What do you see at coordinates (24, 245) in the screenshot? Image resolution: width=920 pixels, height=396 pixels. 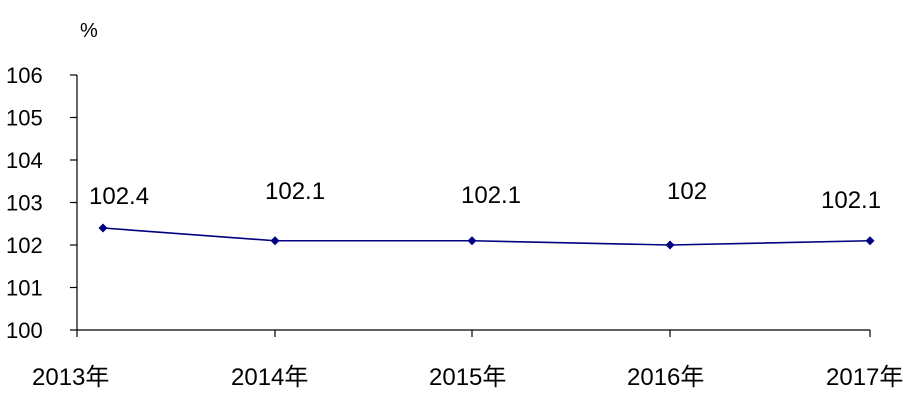 I see `y-tick-label: 102` at bounding box center [24, 245].